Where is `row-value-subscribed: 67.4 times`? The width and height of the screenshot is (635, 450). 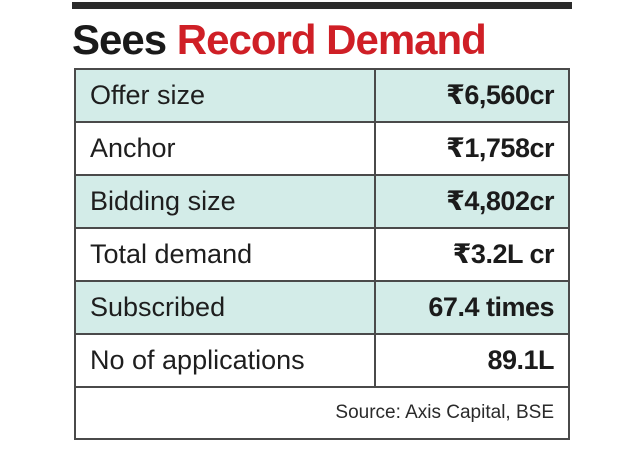 row-value-subscribed: 67.4 times is located at coordinates (491, 307).